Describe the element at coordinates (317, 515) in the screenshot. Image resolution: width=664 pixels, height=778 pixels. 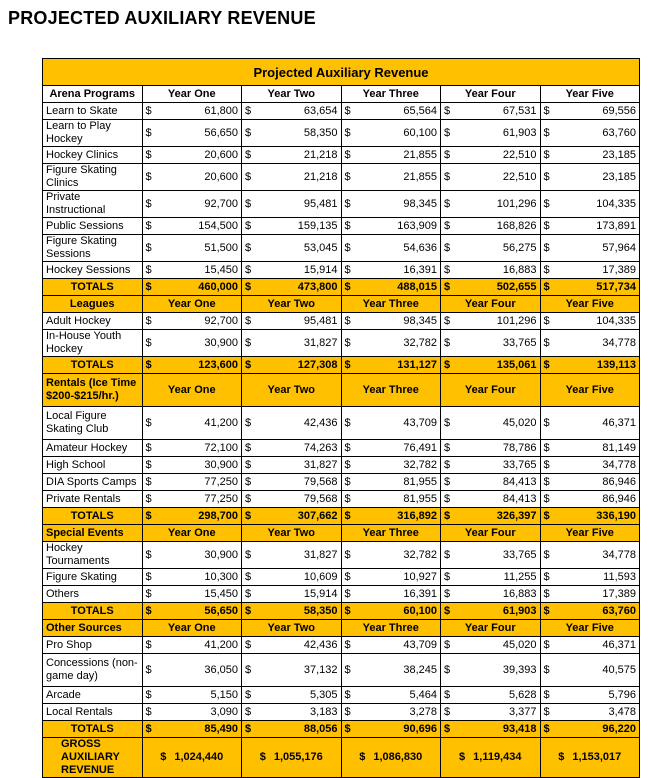
I see `amount: 307,662` at that location.